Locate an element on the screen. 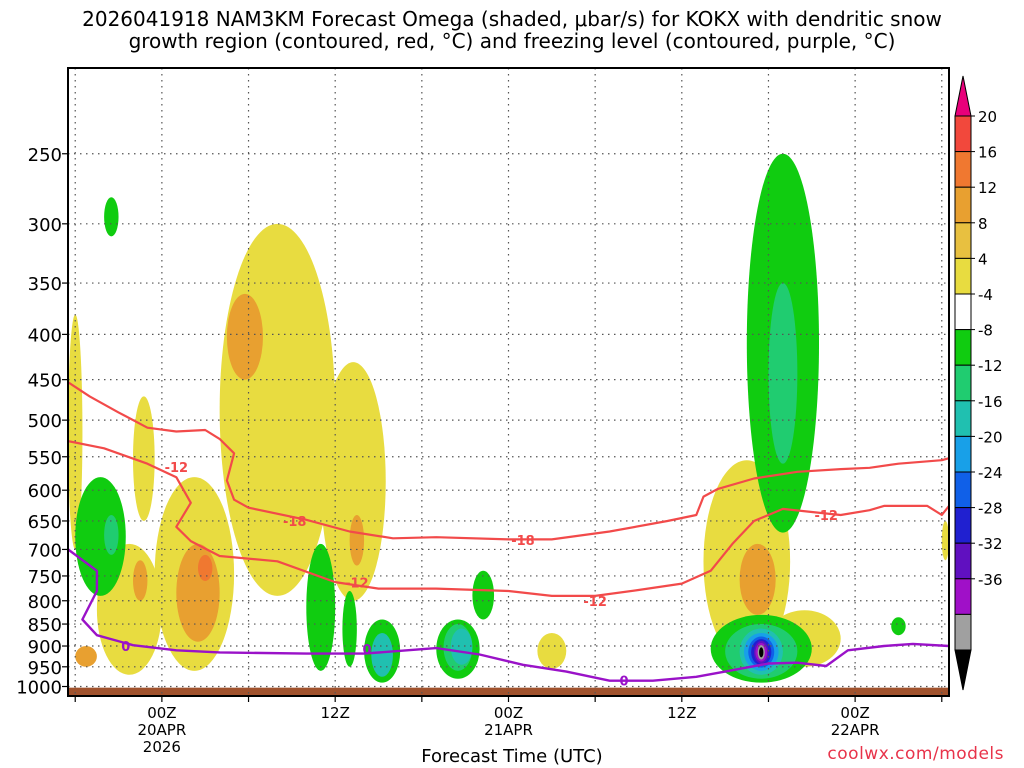 The width and height of the screenshot is (1024, 768). x-tick-label-h54-1: 22APR is located at coordinates (855, 730).